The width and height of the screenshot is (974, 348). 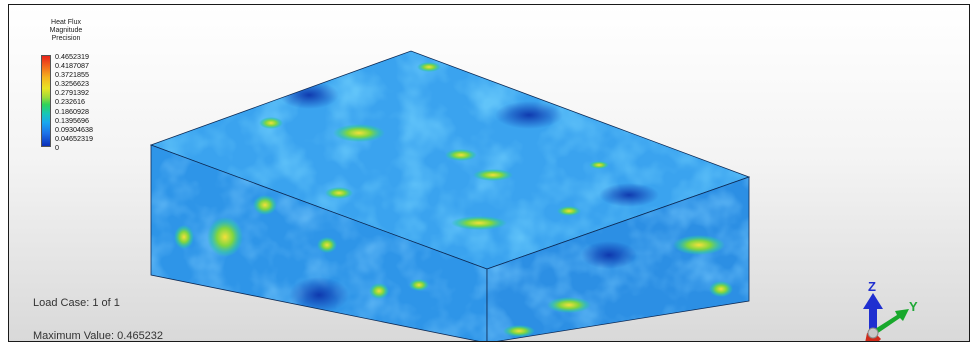 What do you see at coordinates (72, 120) in the screenshot?
I see `legend-value: 0.1395696` at bounding box center [72, 120].